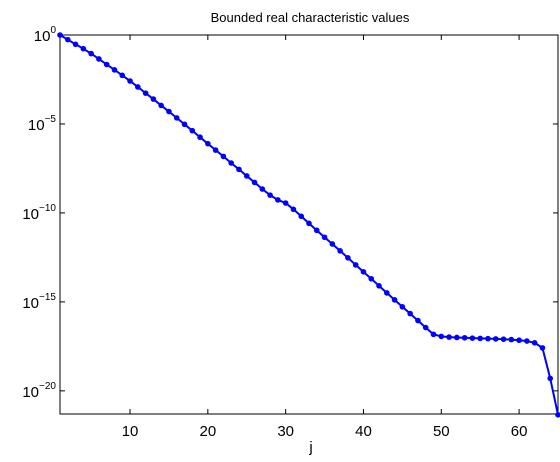 This screenshot has width=560, height=462. I want to click on y-tick-label-4: 10⁻²⁰, so click(39, 391).